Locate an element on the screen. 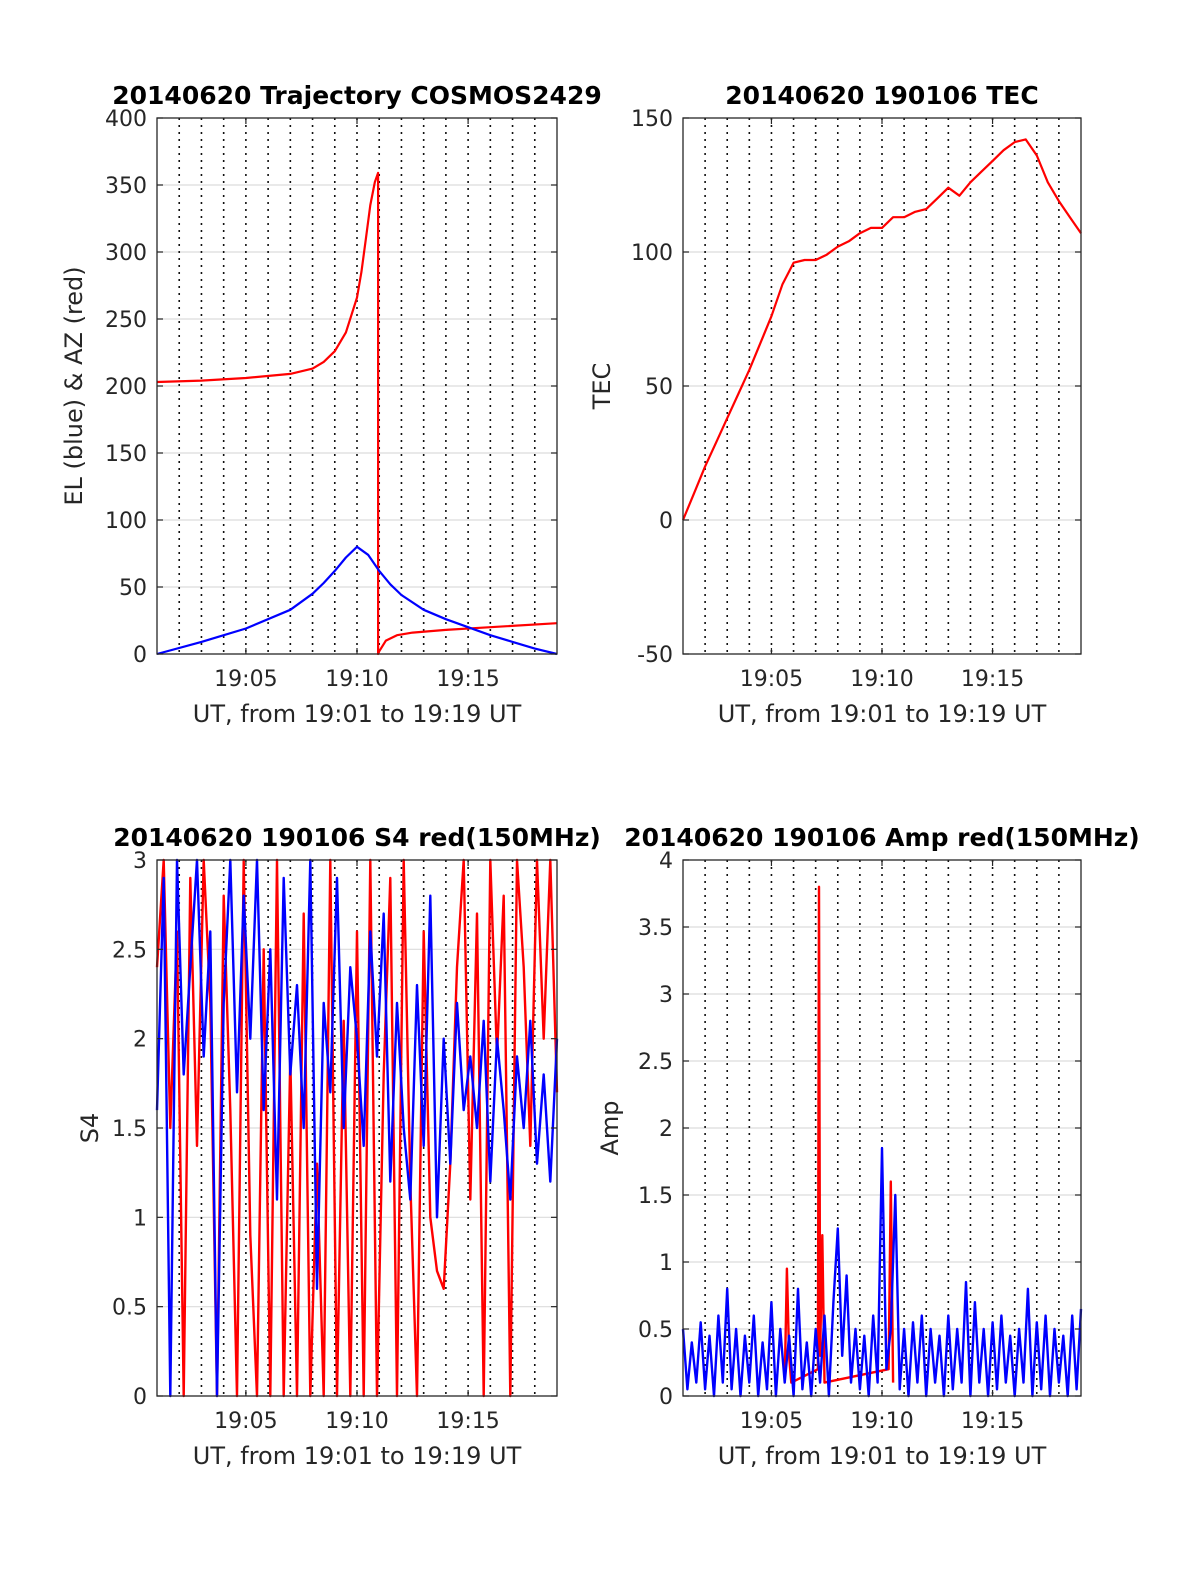 The width and height of the screenshot is (1200, 1575). trajectory-ytick-label: 150 is located at coordinates (126, 454).